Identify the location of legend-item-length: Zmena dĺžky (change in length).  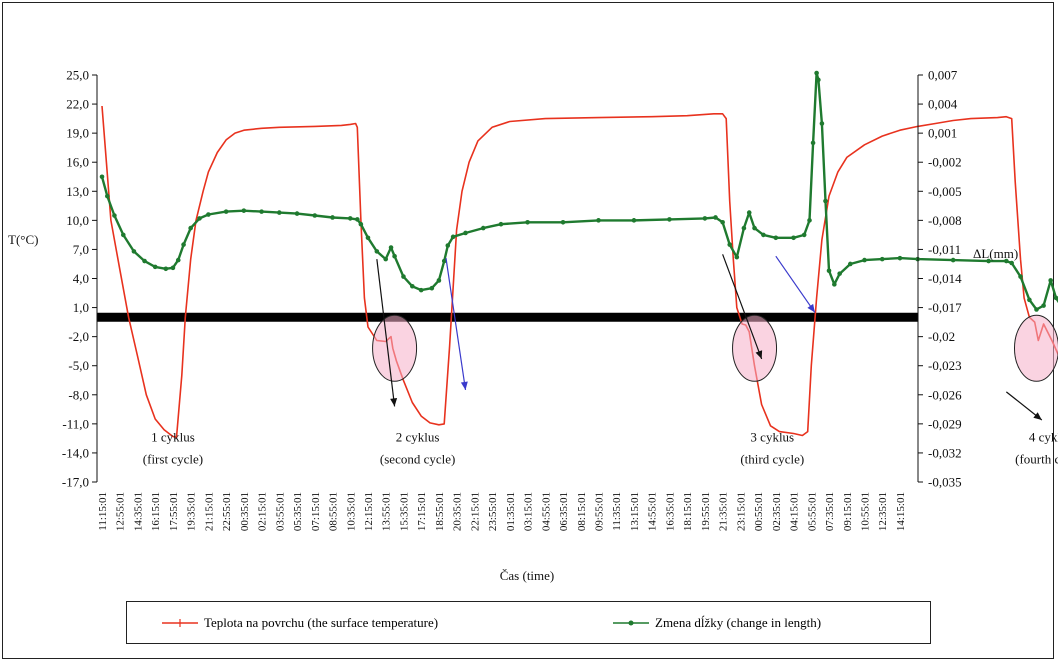
(717, 623).